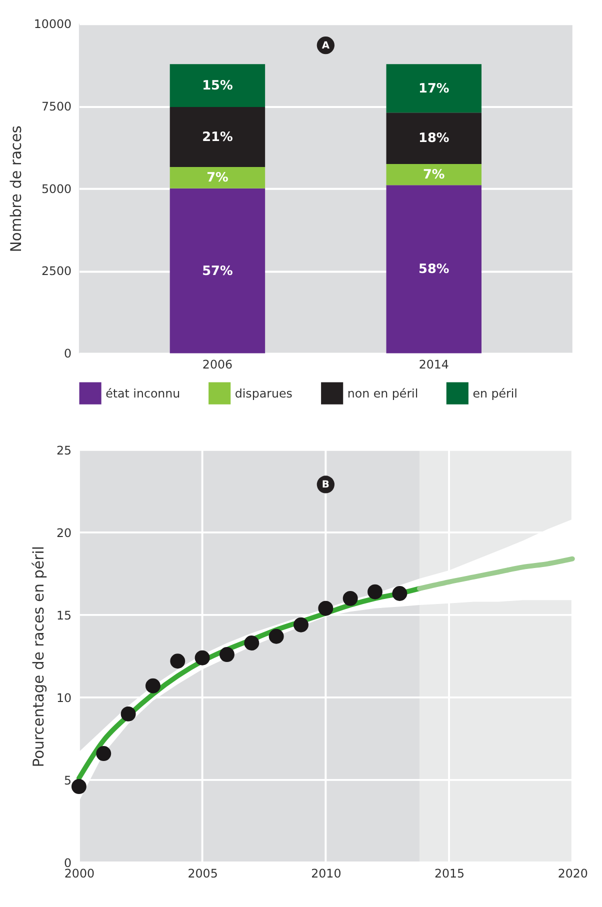 Image resolution: width=602 pixels, height=907 pixels. I want to click on y-tick-label: 5, so click(68, 780).